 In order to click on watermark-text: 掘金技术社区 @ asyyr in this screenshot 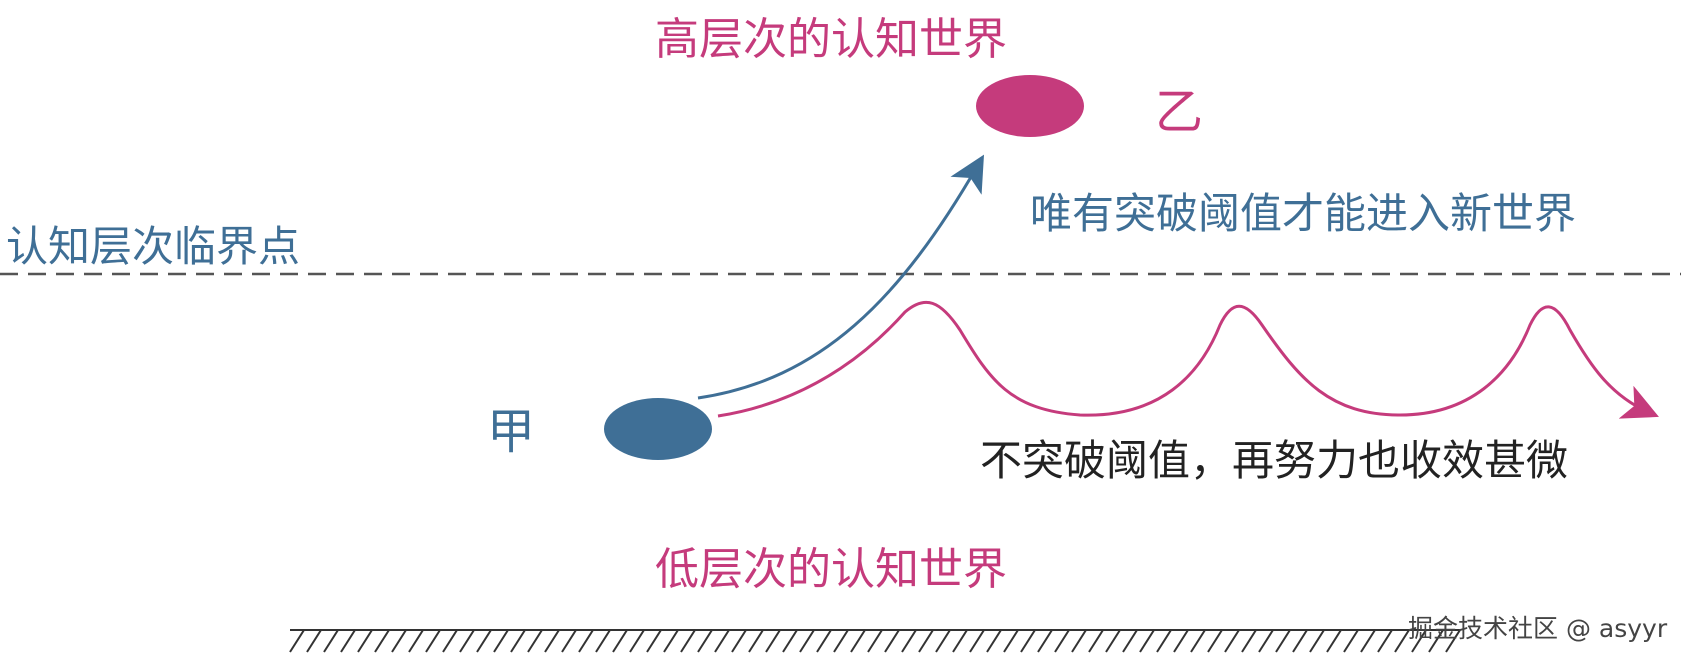, I will do `click(1538, 628)`.